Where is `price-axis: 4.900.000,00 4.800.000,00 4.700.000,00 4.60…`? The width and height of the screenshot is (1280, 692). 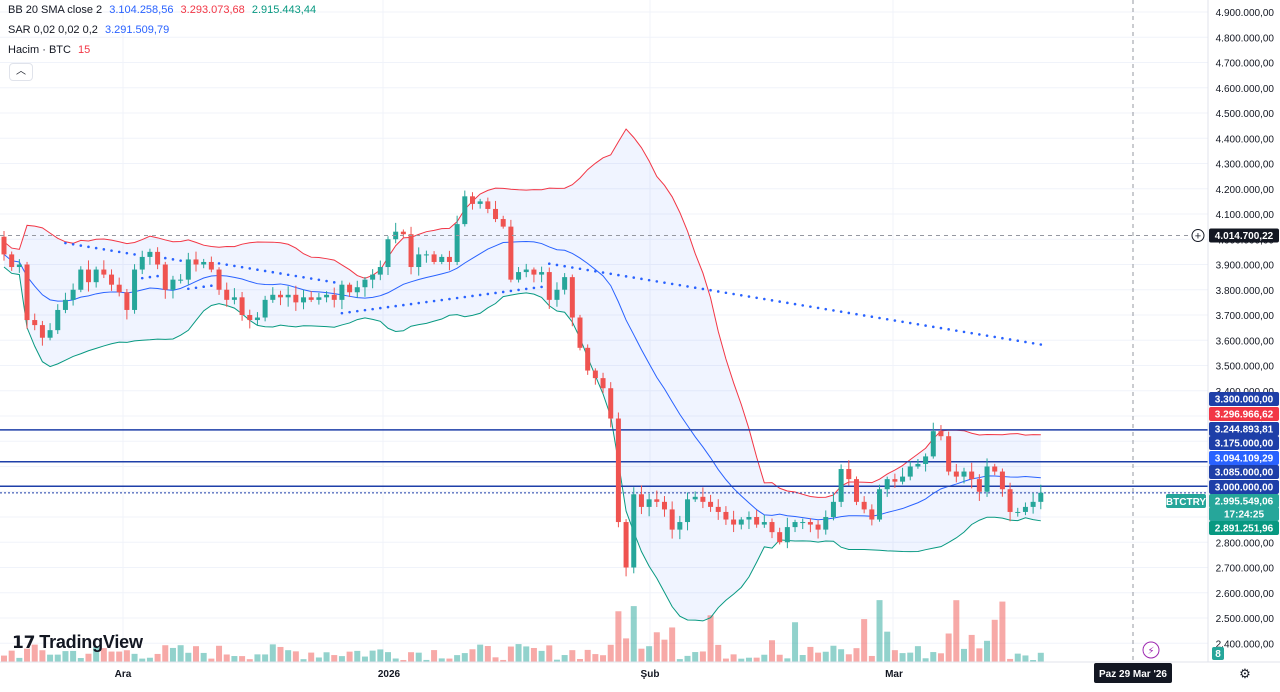
price-axis: 4.900.000,00 4.800.000,00 4.700.000,00 4.60… is located at coordinates (1241, 331).